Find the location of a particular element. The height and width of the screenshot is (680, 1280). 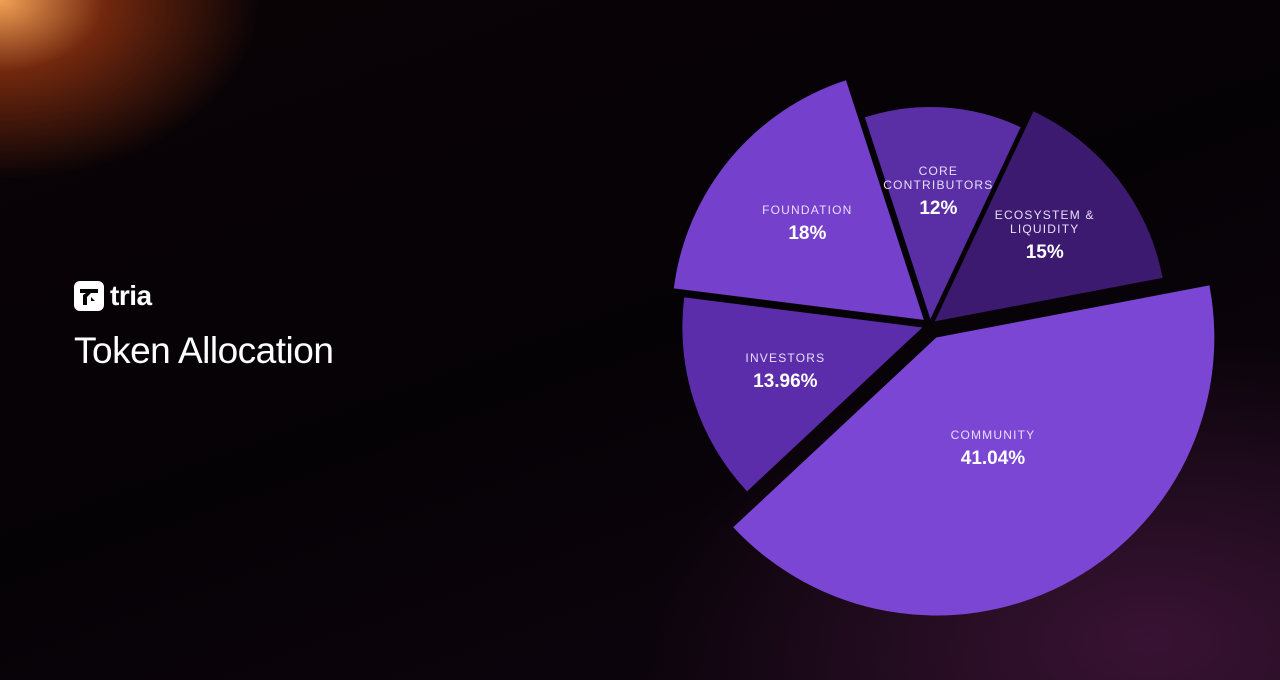

slice-label: FOUNDATION 18% is located at coordinates (807, 224).